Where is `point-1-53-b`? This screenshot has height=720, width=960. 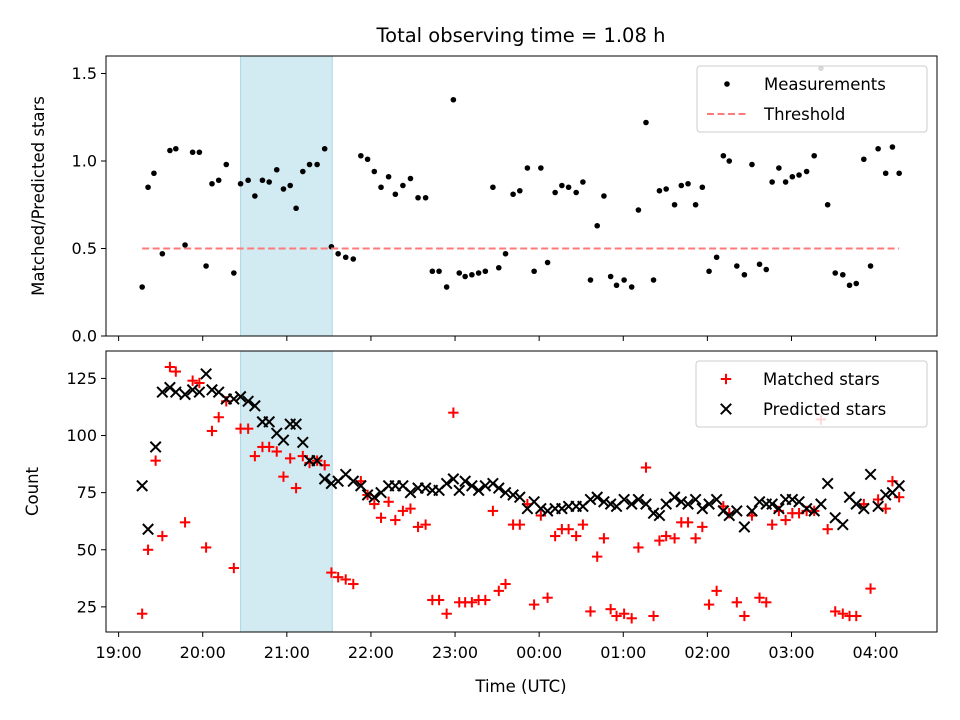 point-1-53-b is located at coordinates (513, 495).